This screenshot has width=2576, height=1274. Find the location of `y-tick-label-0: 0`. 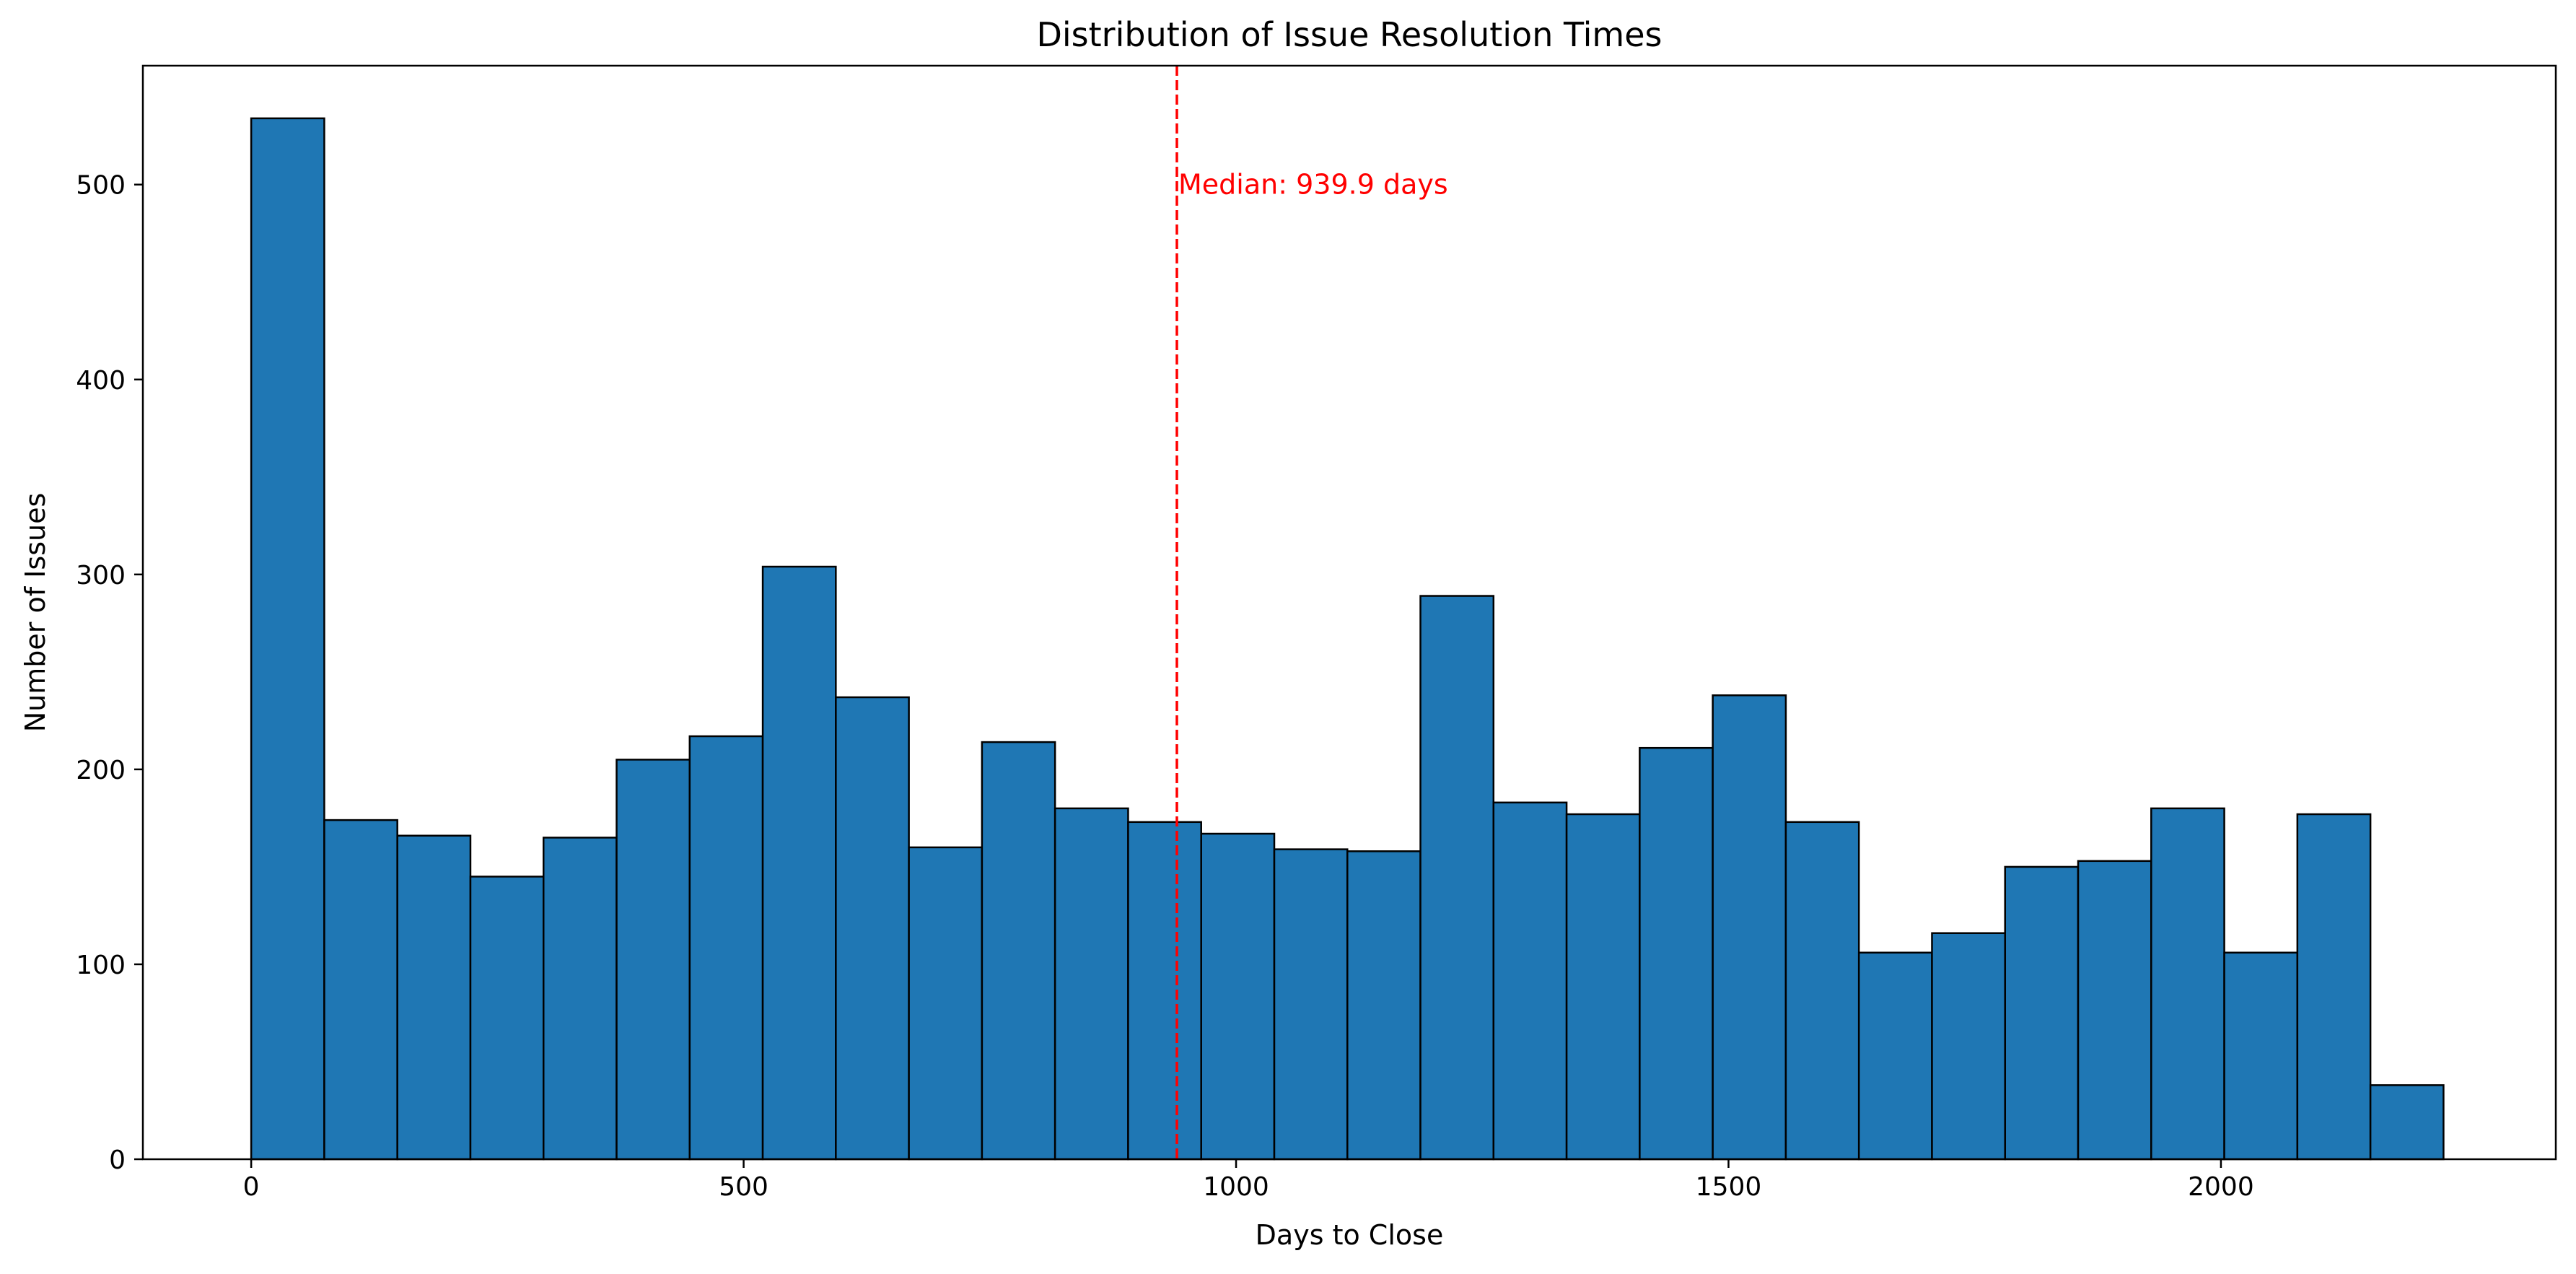

y-tick-label-0: 0 is located at coordinates (118, 1160).